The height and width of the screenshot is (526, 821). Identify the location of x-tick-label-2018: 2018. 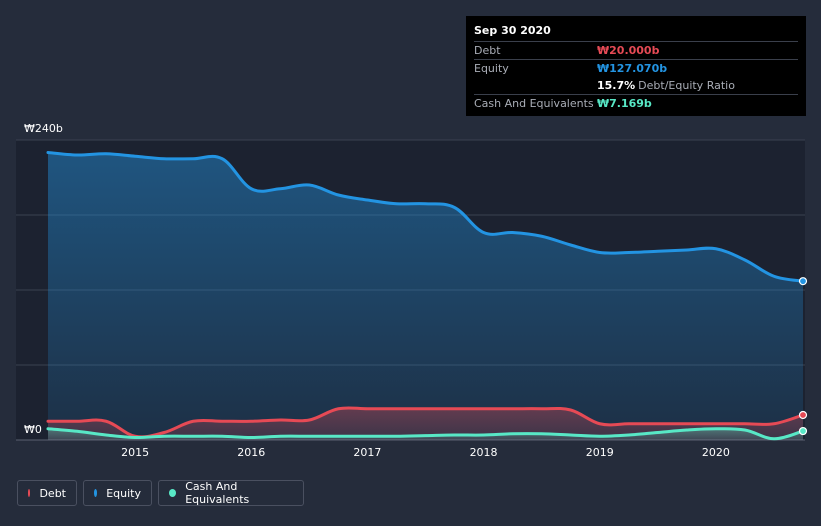
(484, 452).